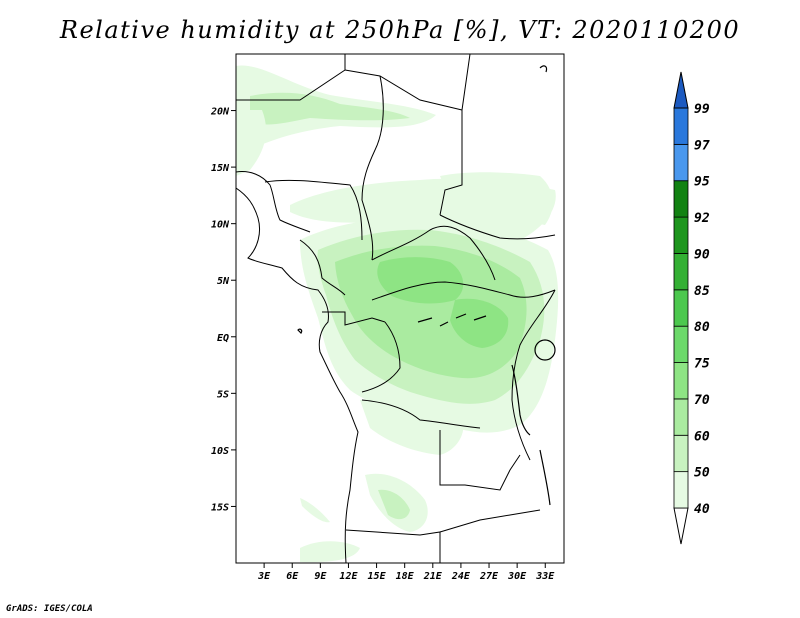 The height and width of the screenshot is (618, 800). Describe the element at coordinates (354, 318) in the screenshot. I see `border-cameroon-congo` at that location.